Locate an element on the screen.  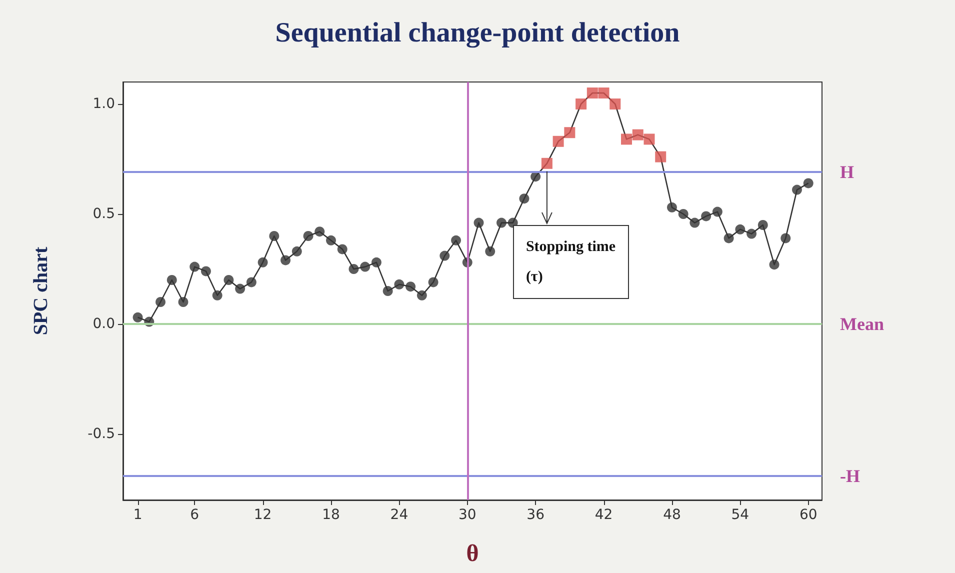
x-tick-label: 18 is located at coordinates (331, 515).